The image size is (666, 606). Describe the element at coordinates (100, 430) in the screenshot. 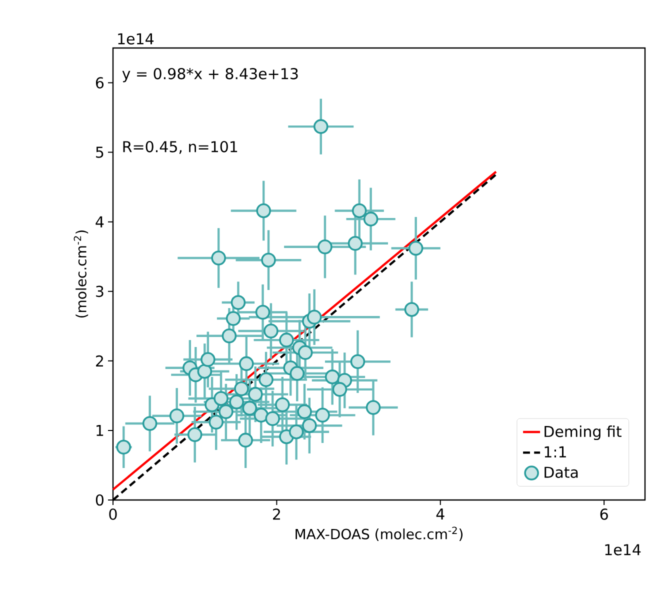

I see `y-tick-label: 1` at that location.